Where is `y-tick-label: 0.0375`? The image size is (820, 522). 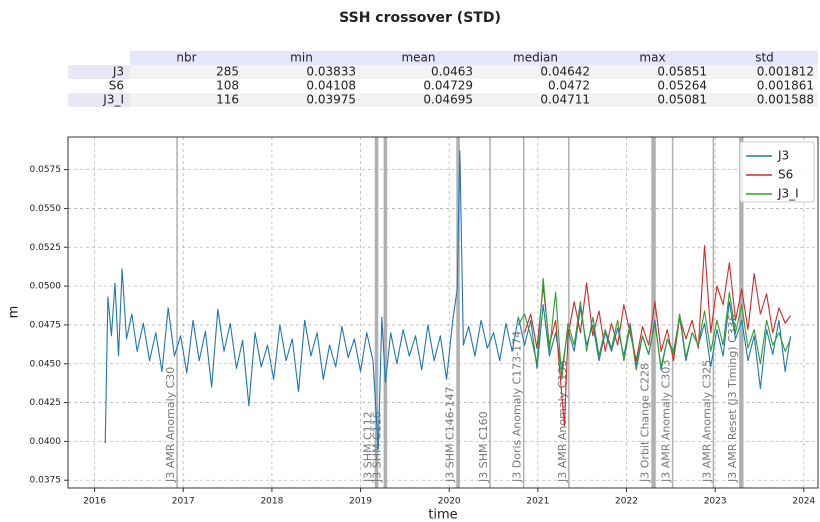
y-tick-label: 0.0375 is located at coordinates (46, 481).